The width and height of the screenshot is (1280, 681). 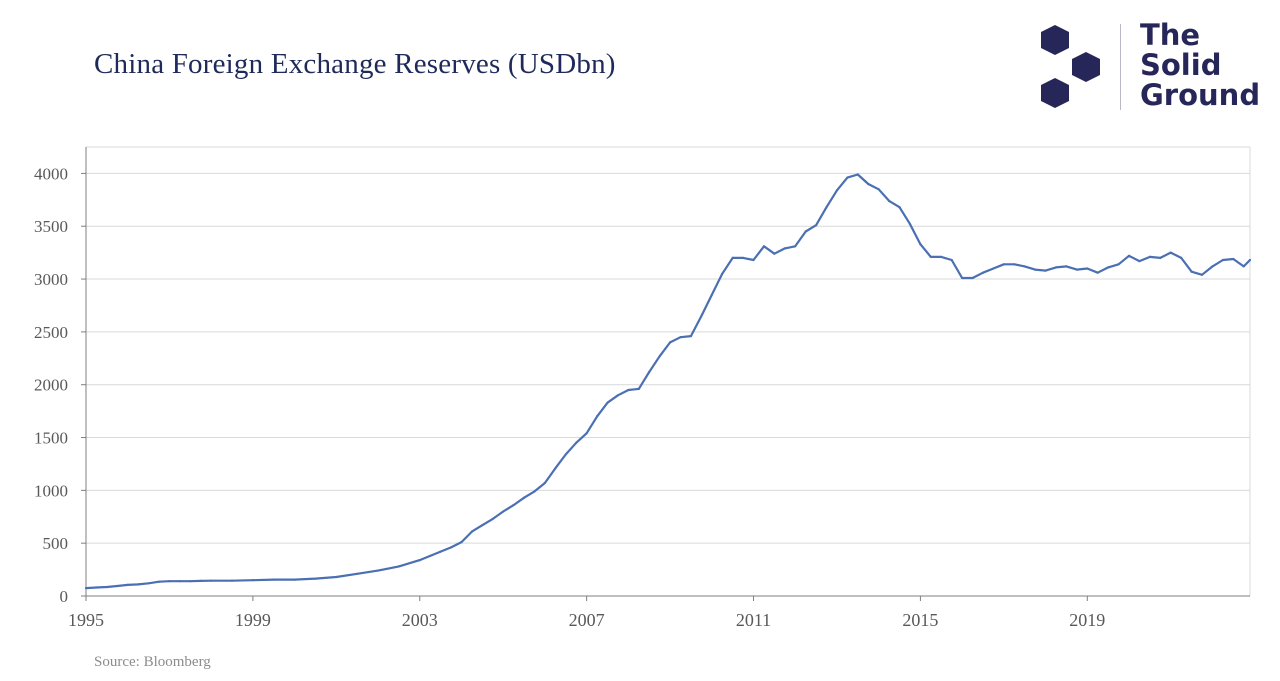 I want to click on x-tick-label-0: 1995, so click(x=86, y=620).